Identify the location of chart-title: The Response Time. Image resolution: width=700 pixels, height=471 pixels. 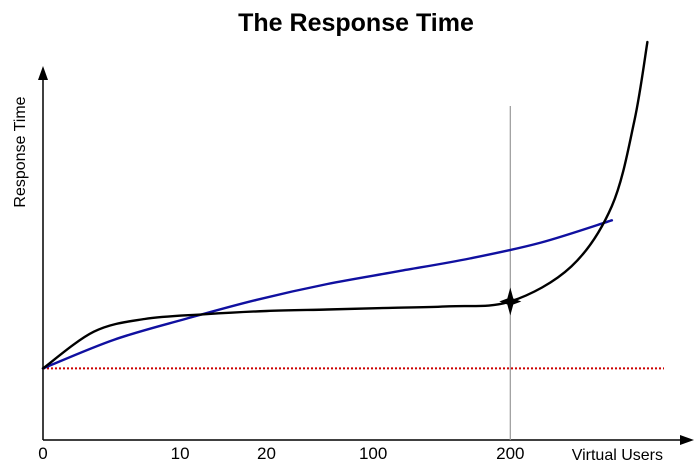
(356, 23).